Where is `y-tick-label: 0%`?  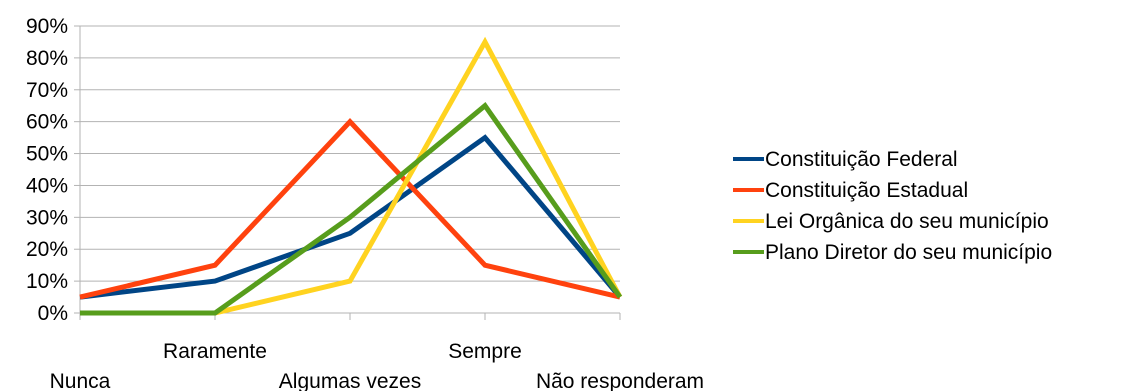 y-tick-label: 0% is located at coordinates (53, 313).